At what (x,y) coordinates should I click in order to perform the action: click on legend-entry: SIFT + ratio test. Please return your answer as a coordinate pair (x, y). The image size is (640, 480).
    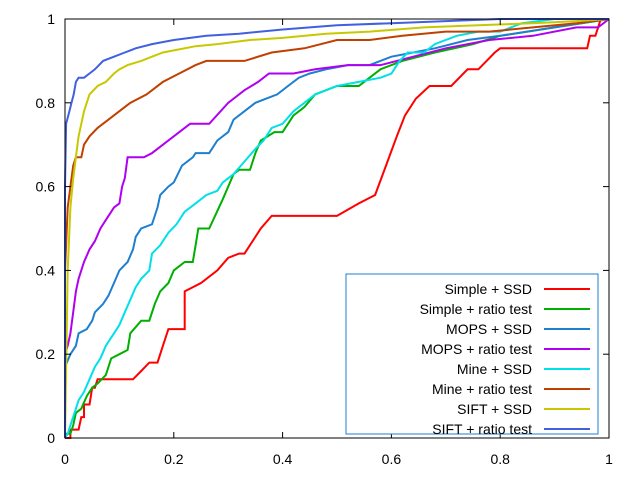
    Looking at the image, I should click on (511, 429).